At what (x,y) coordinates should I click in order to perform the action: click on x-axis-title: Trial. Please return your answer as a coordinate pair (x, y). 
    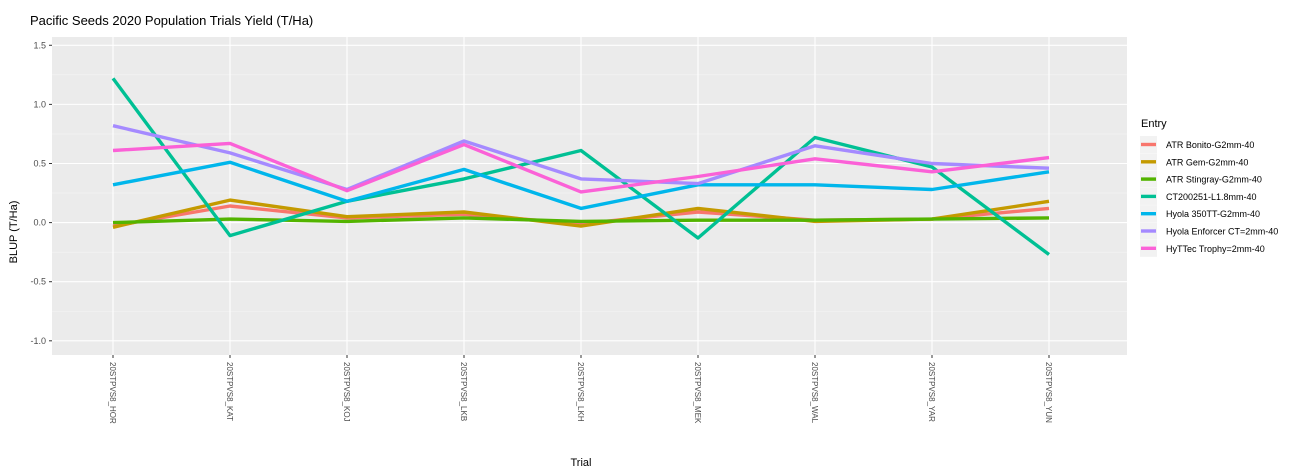
    Looking at the image, I should click on (581, 463).